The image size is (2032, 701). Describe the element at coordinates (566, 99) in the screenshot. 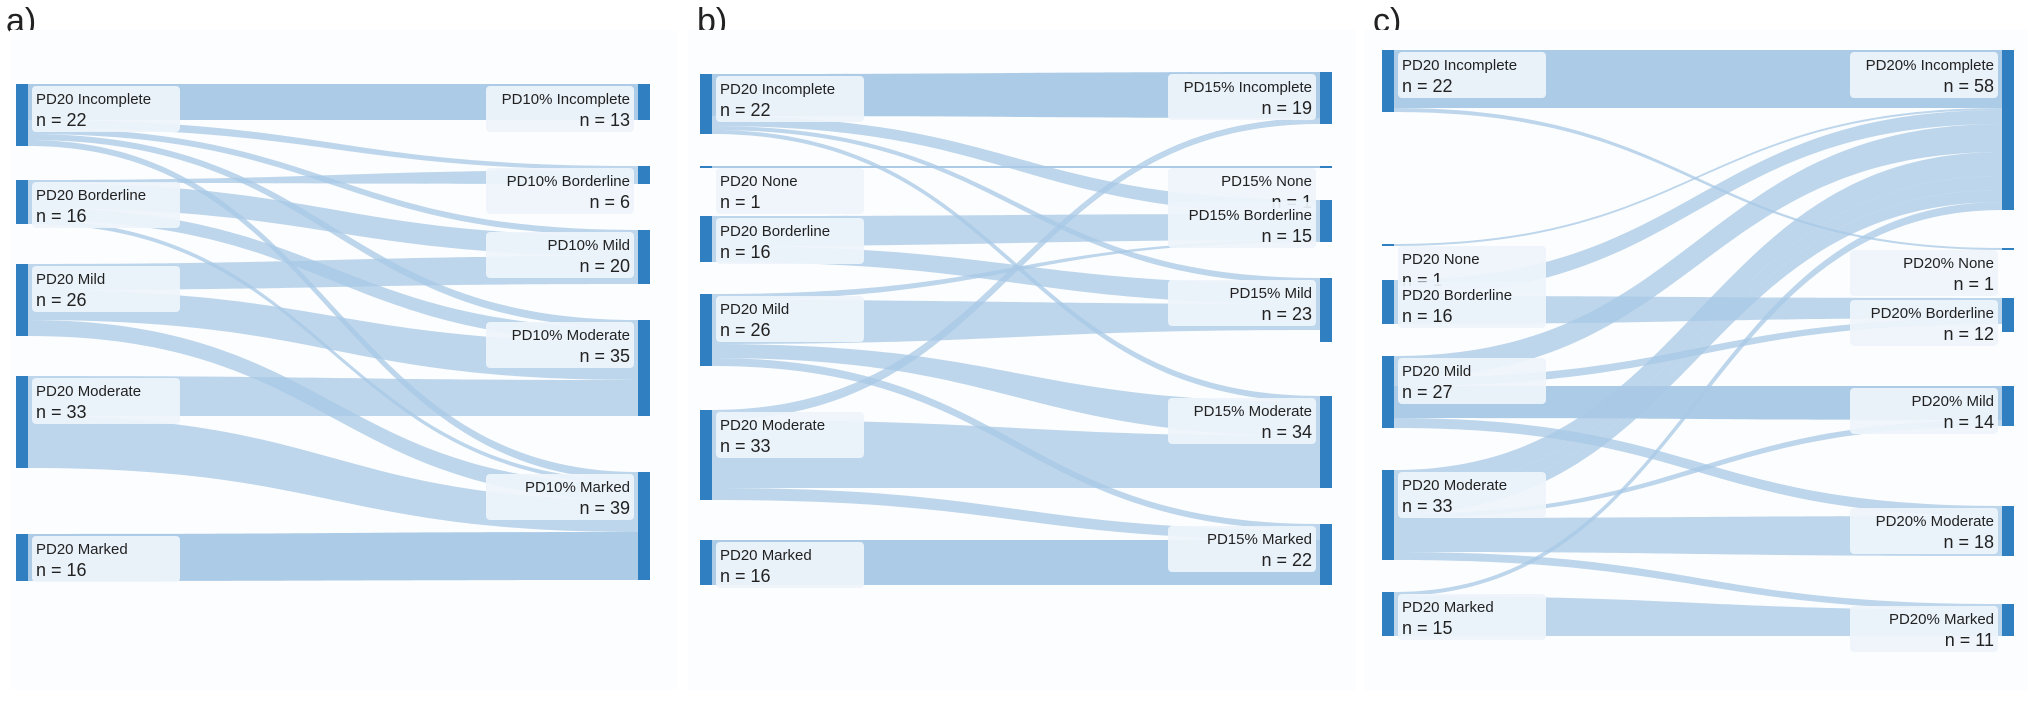

I see `node-name: PD10% Incomplete` at that location.